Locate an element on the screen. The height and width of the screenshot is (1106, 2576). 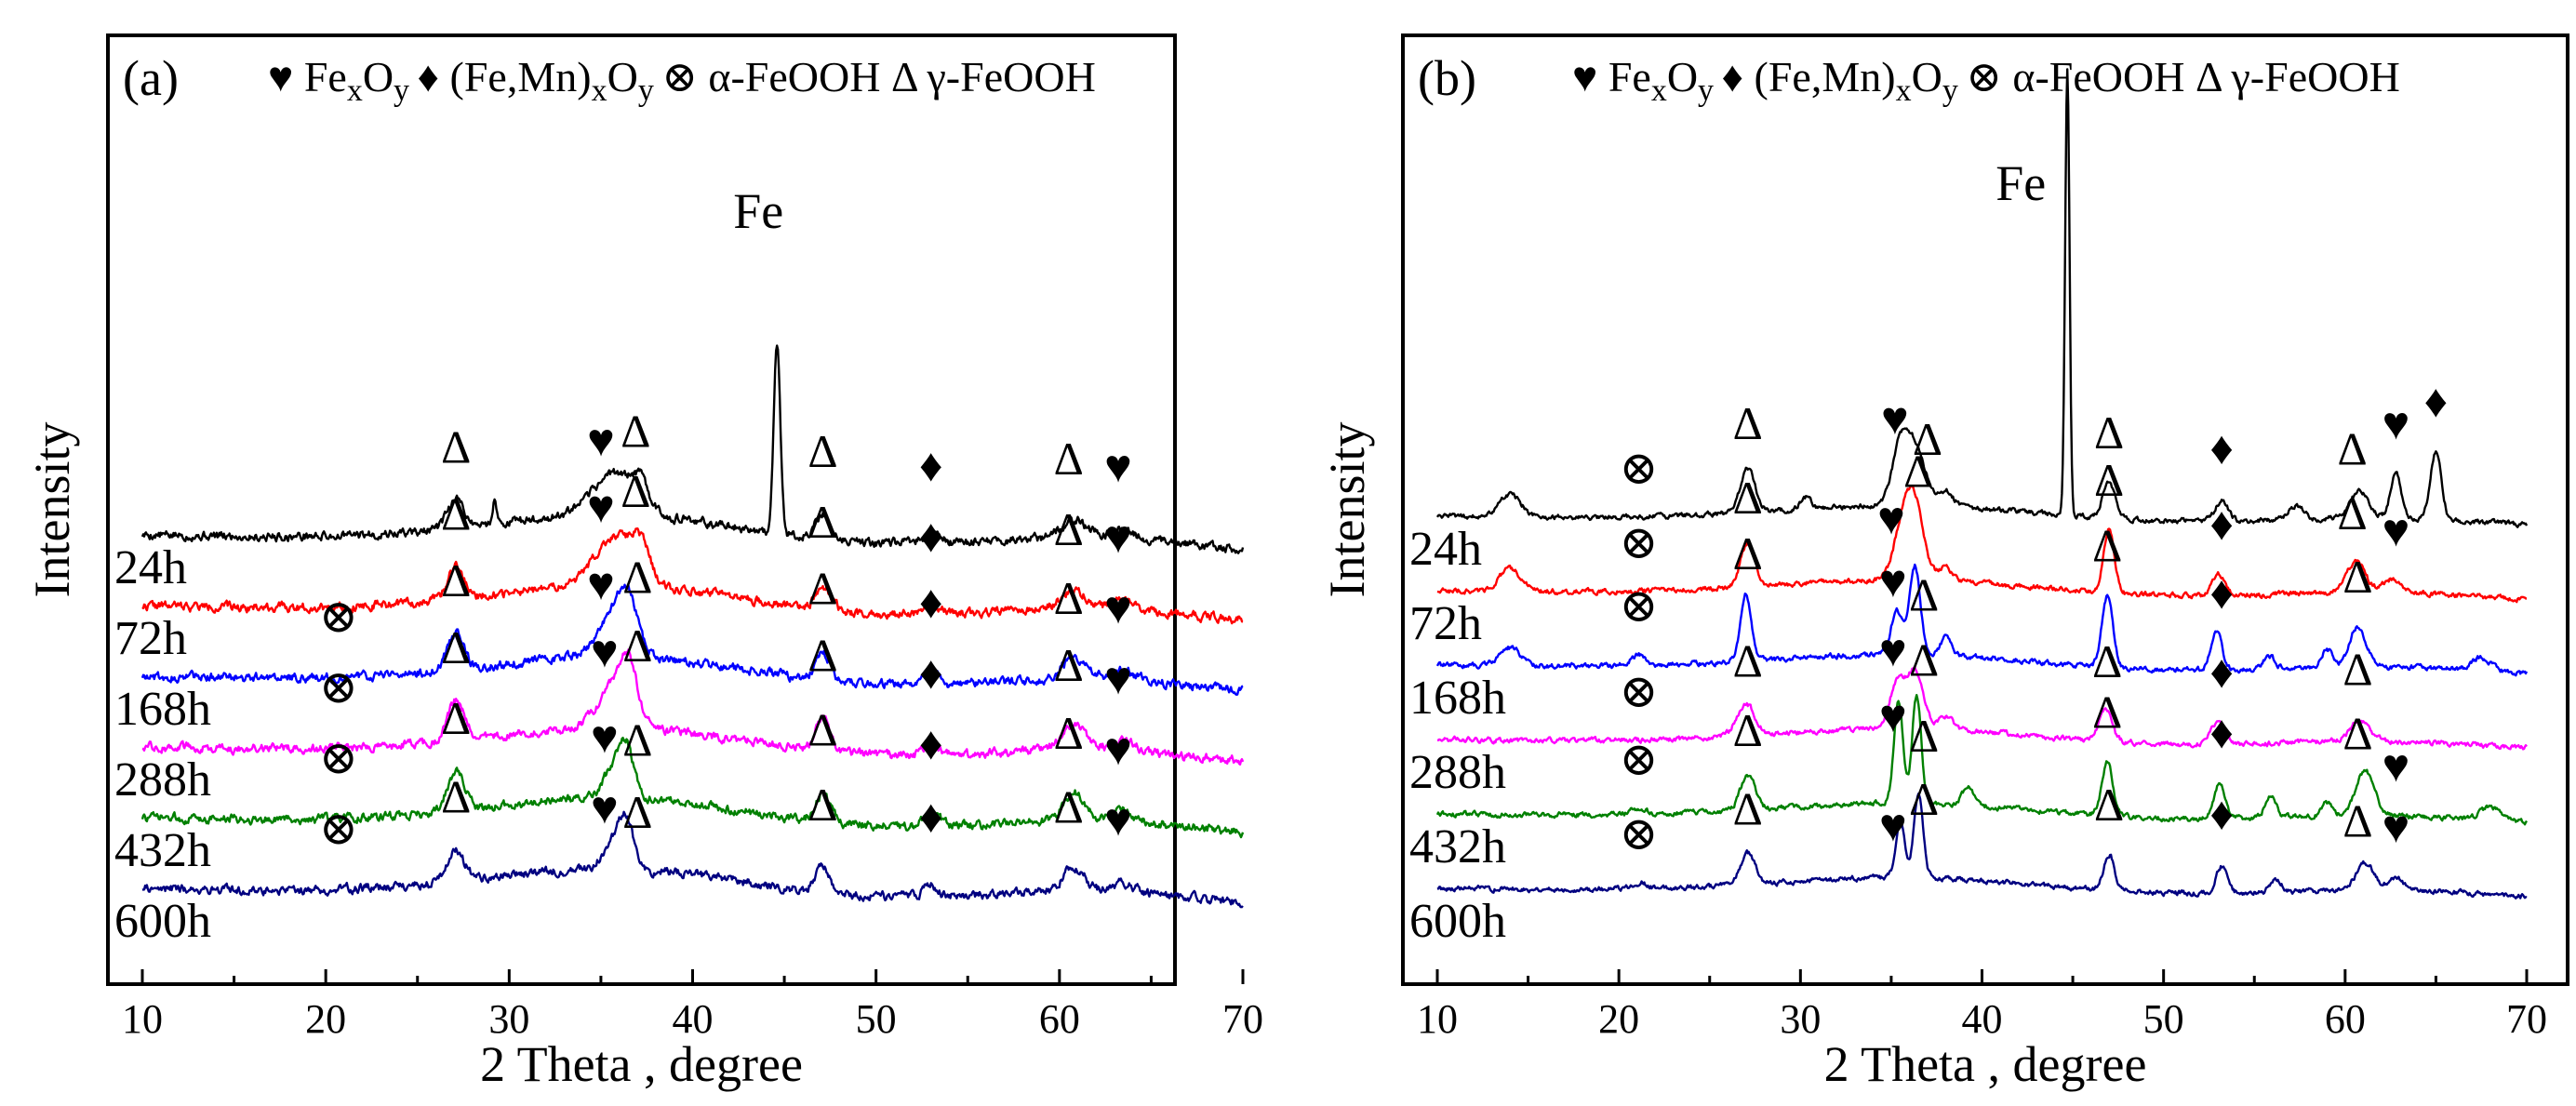
legend-part: Fe is located at coordinates (1629, 76).